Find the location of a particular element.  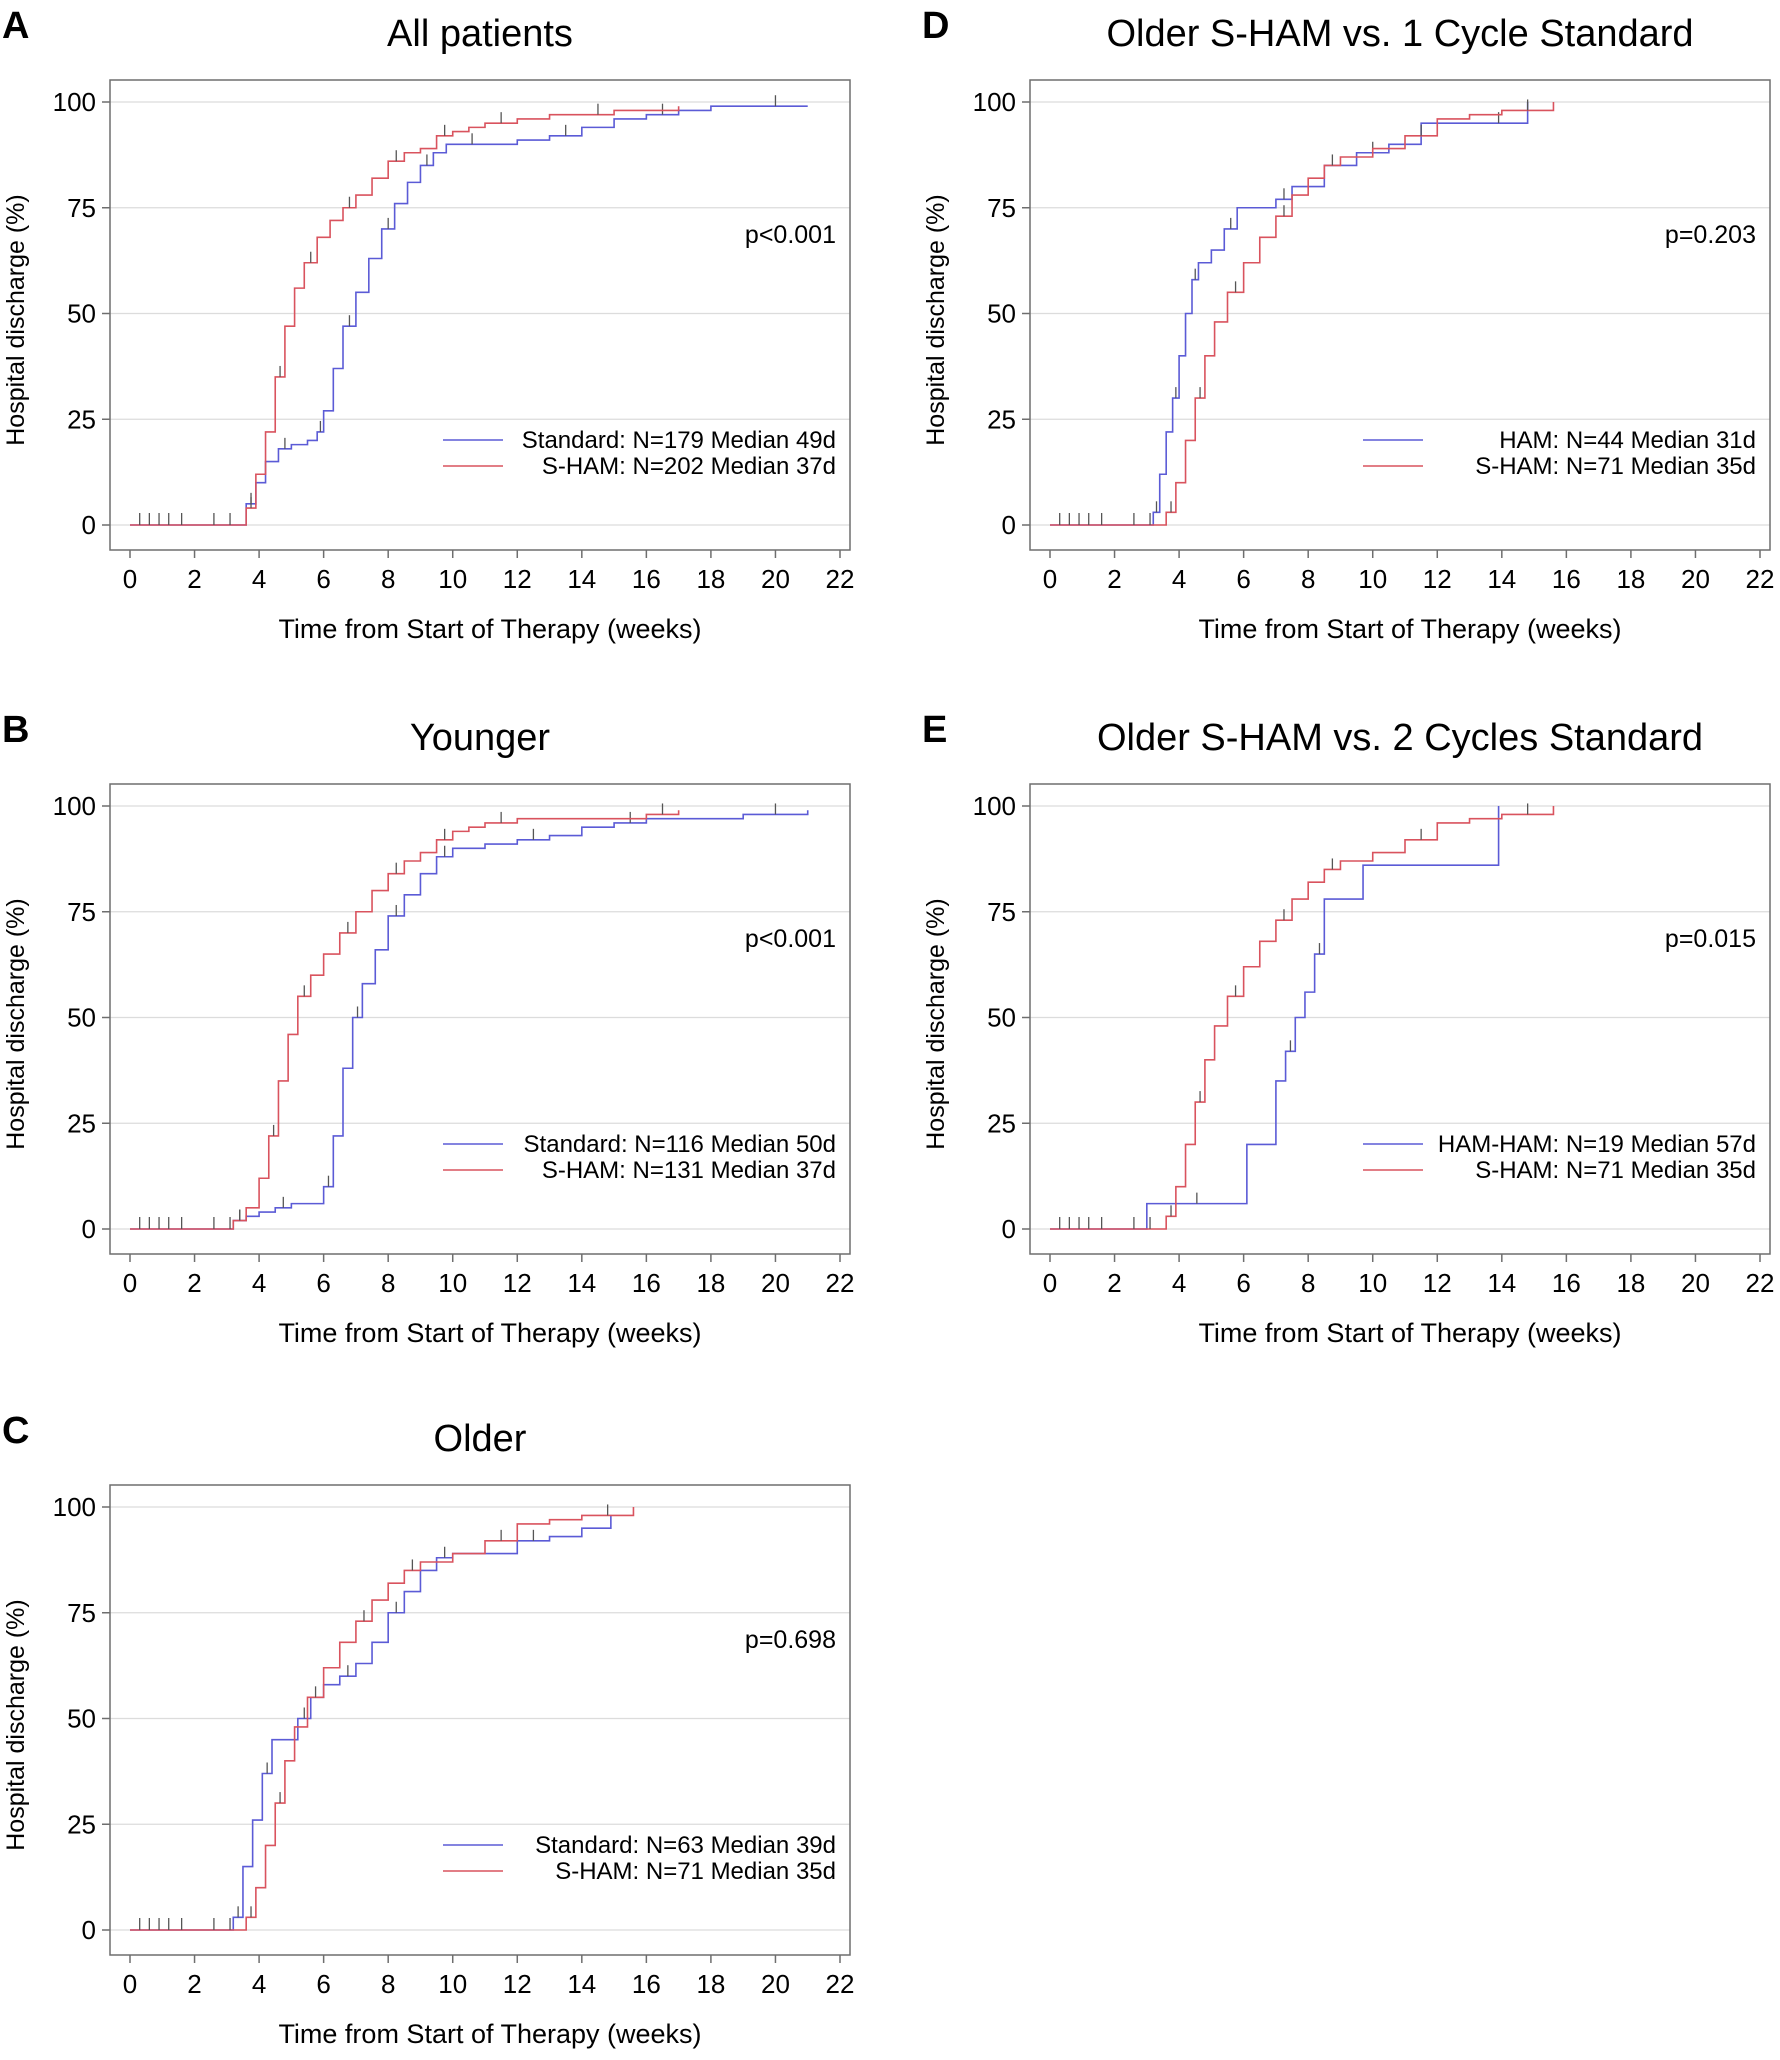

legend-entry: Standard: N=63 Median 39d is located at coordinates (685, 1845).